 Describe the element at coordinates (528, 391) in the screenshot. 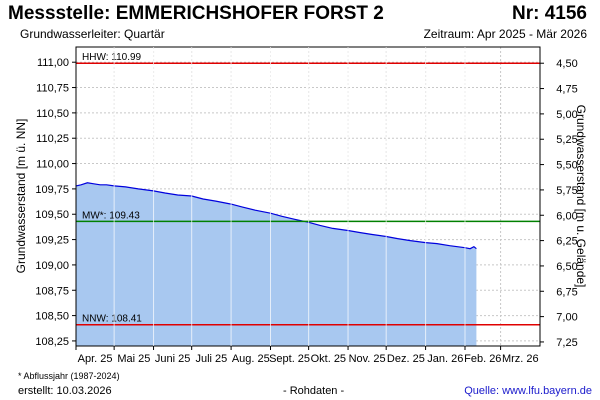

I see `source-link: Quelle: www.lfu.bayern.de` at that location.